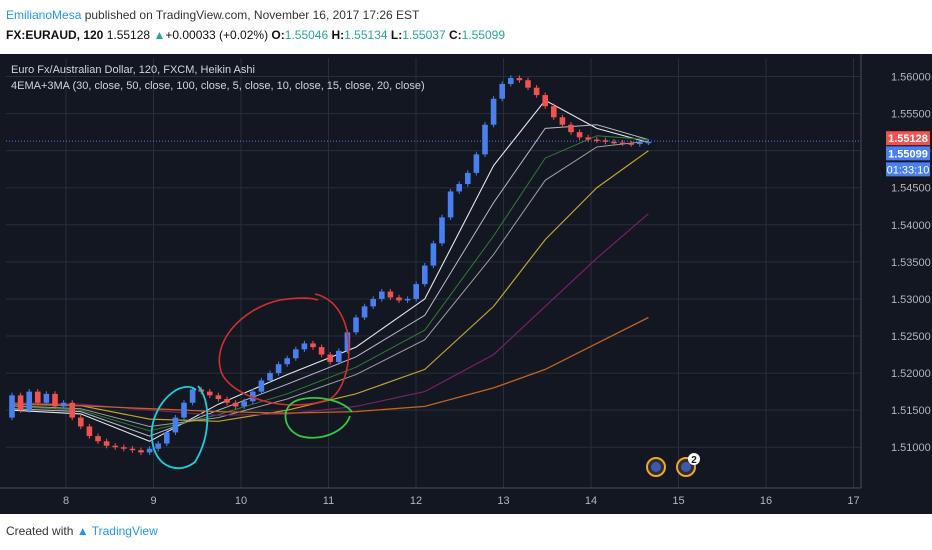 Image resolution: width=932 pixels, height=550 pixels. I want to click on low-value: 1.55037, so click(424, 35).